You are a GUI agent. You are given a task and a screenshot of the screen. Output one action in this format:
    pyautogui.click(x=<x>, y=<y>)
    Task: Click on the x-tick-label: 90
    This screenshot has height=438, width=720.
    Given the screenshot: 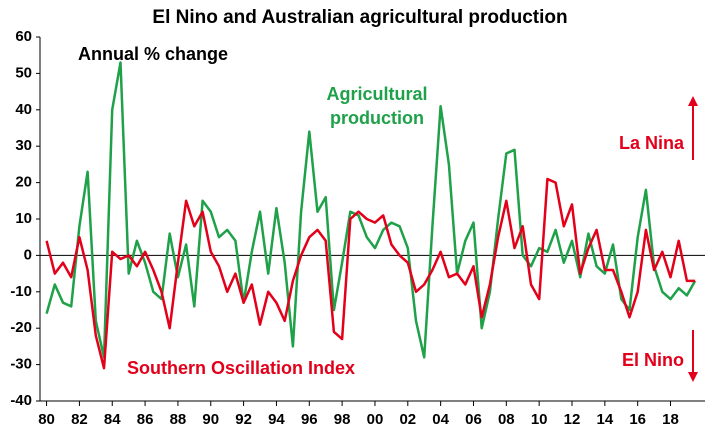 What is the action you would take?
    pyautogui.click(x=210, y=419)
    